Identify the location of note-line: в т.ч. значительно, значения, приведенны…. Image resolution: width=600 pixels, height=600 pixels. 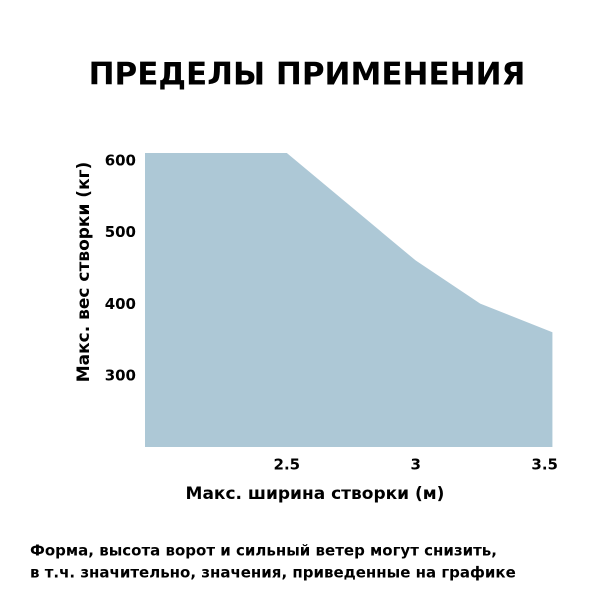
(273, 573).